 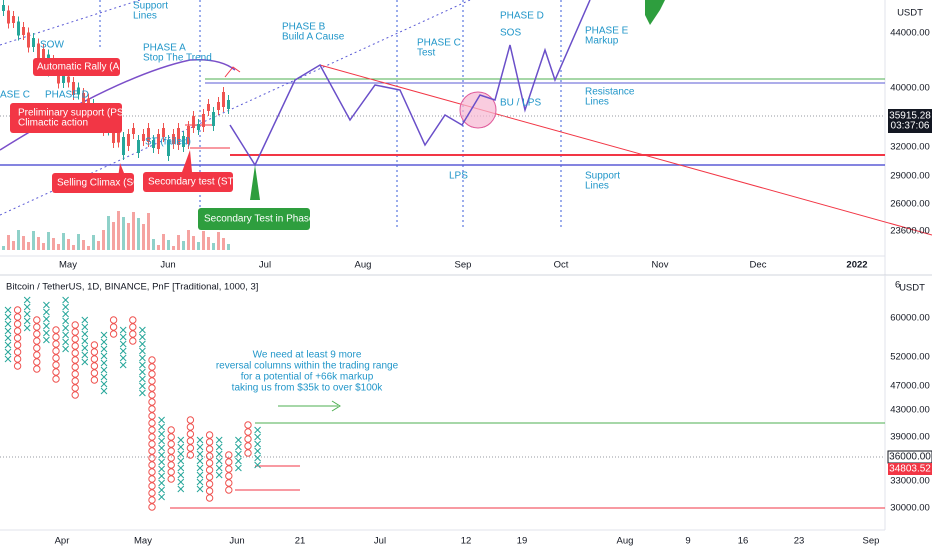 I want to click on price-label: 40000.00, so click(x=910, y=88).